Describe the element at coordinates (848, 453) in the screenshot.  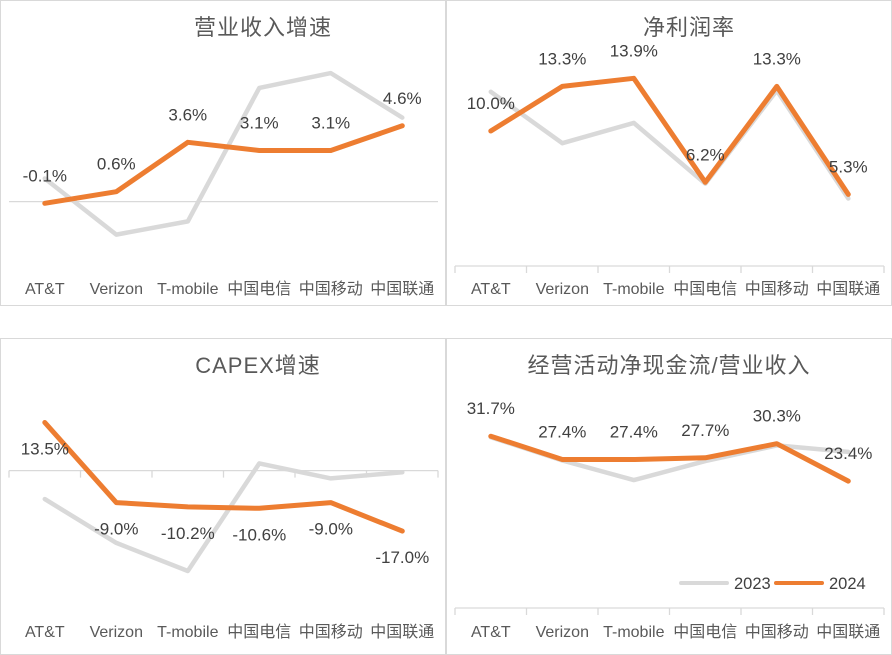
I see `data-label: 23.4%` at that location.